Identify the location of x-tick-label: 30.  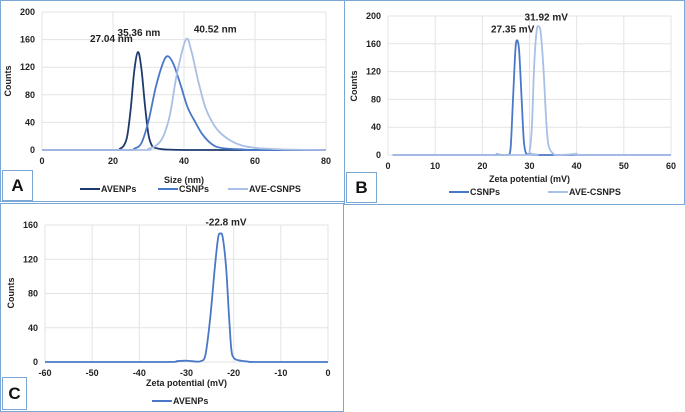
(529, 166).